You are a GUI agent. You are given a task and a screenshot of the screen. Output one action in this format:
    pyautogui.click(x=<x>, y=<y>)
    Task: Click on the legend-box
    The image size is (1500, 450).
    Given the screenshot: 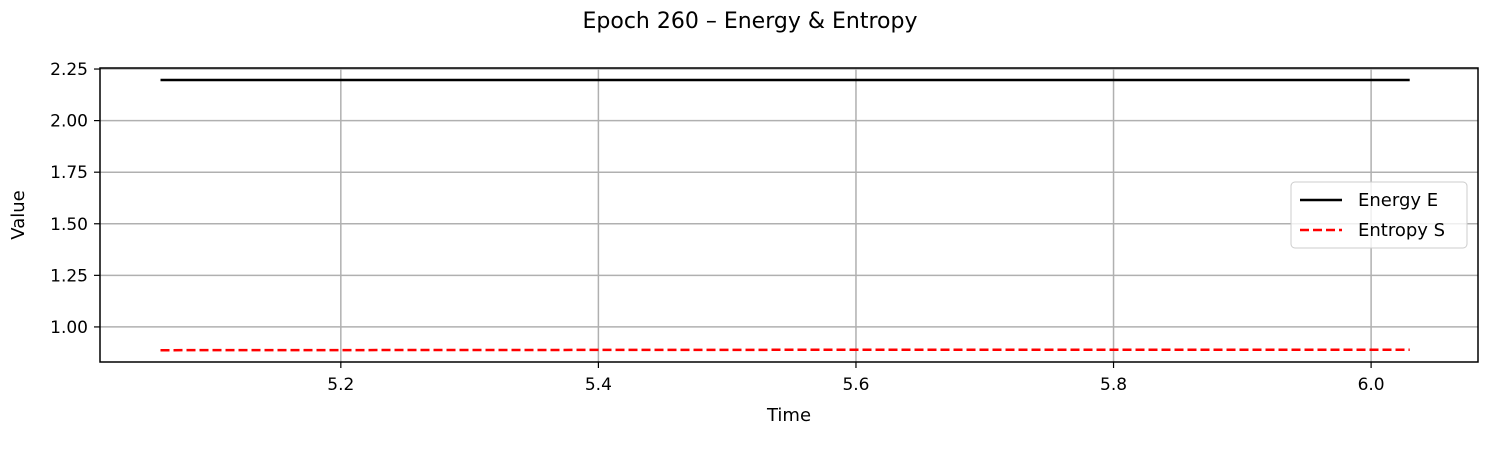 What is the action you would take?
    pyautogui.click(x=1379, y=215)
    